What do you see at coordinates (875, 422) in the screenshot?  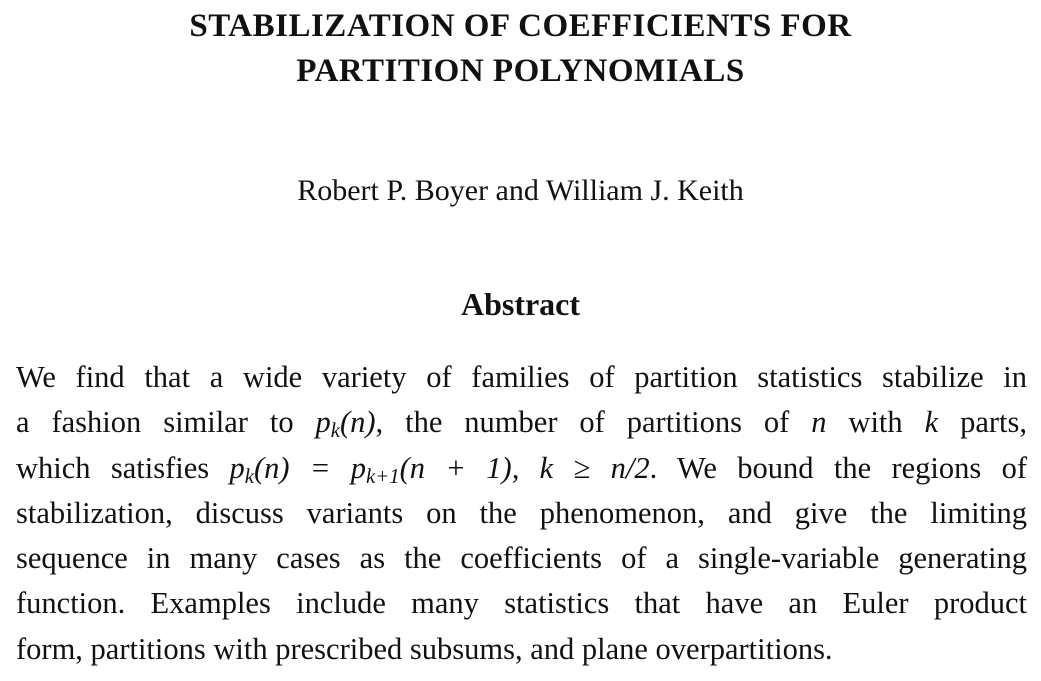 I see `text: with` at bounding box center [875, 422].